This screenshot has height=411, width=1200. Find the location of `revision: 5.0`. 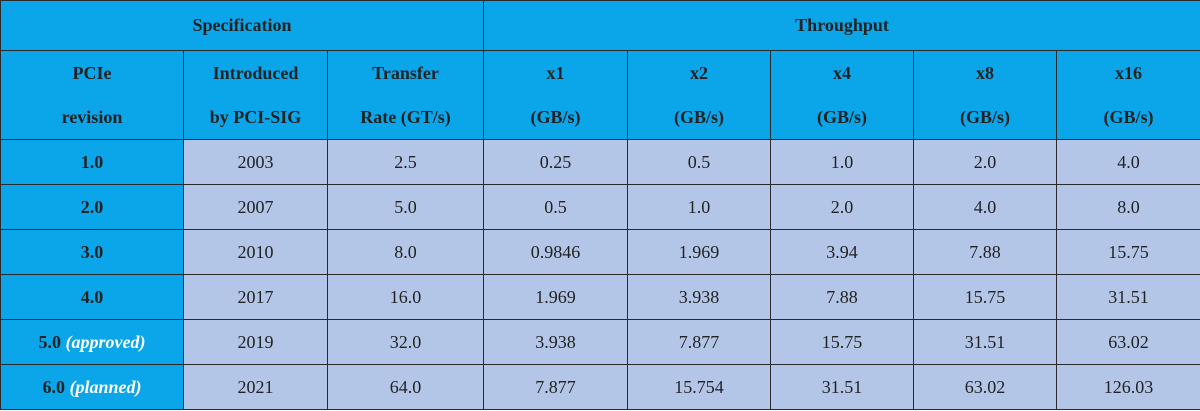

revision: 5.0 is located at coordinates (50, 341).